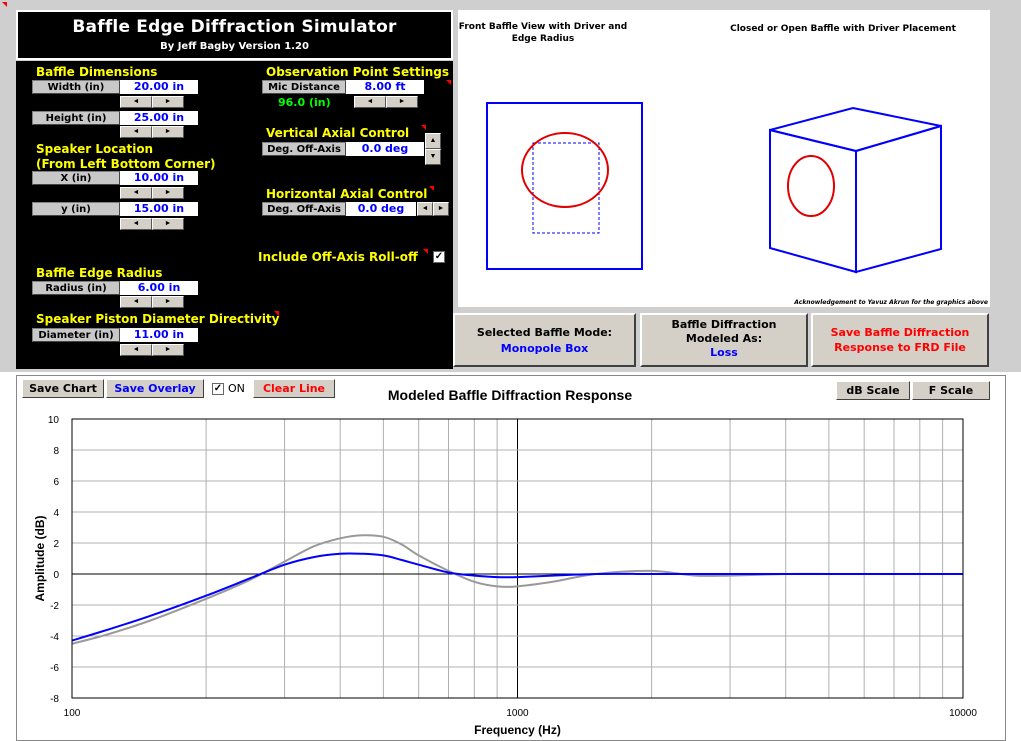 The height and width of the screenshot is (741, 1021). Describe the element at coordinates (168, 102) in the screenshot. I see `width-increase-button: ►` at that location.